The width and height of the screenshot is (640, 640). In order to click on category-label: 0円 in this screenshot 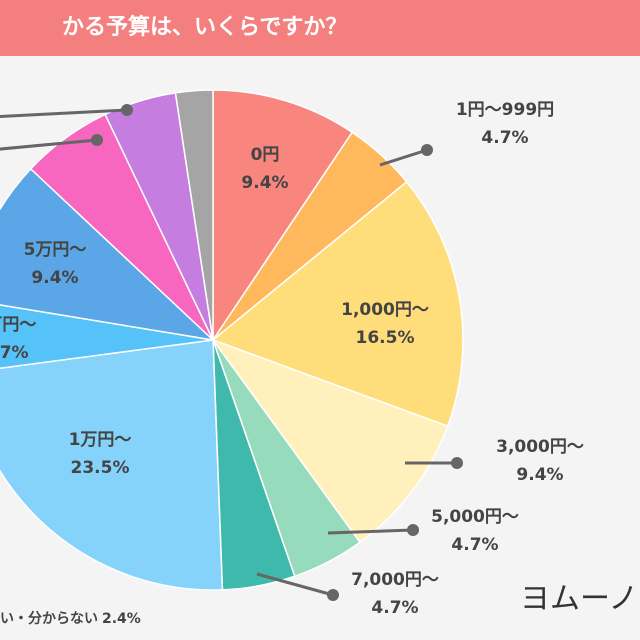, I will do `click(265, 155)`.